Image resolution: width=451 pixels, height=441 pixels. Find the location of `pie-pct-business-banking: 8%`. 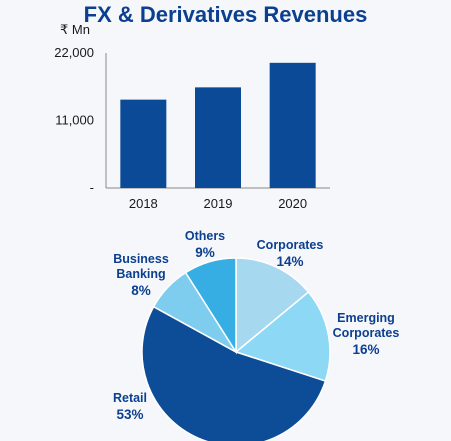

pie-pct-business-banking: 8% is located at coordinates (141, 290).